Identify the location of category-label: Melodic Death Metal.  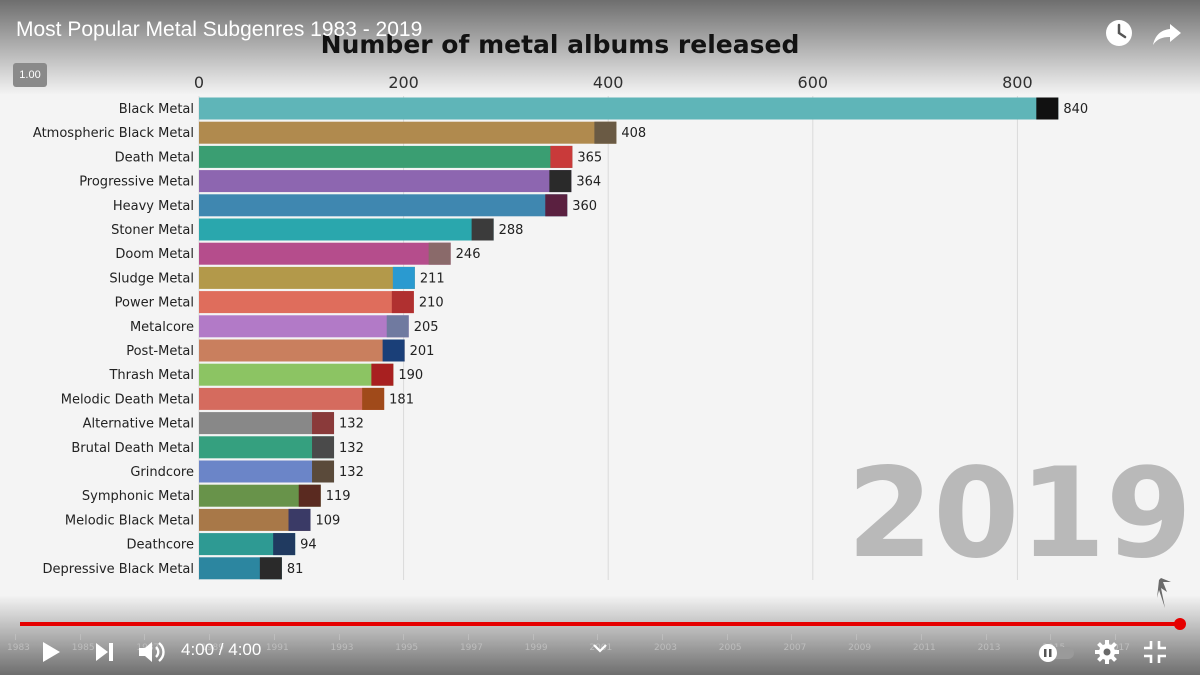
(127, 399).